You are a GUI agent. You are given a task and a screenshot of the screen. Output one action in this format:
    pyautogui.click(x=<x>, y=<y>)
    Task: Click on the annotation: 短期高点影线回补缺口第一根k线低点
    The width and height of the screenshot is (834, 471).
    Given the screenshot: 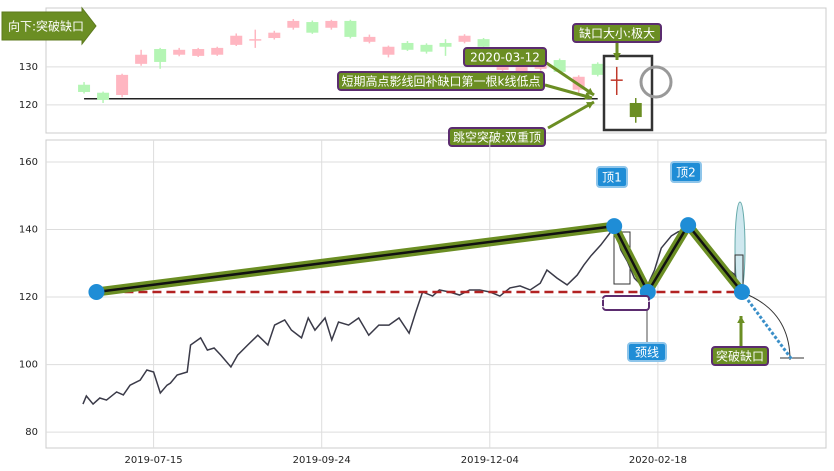 What is the action you would take?
    pyautogui.click(x=441, y=81)
    